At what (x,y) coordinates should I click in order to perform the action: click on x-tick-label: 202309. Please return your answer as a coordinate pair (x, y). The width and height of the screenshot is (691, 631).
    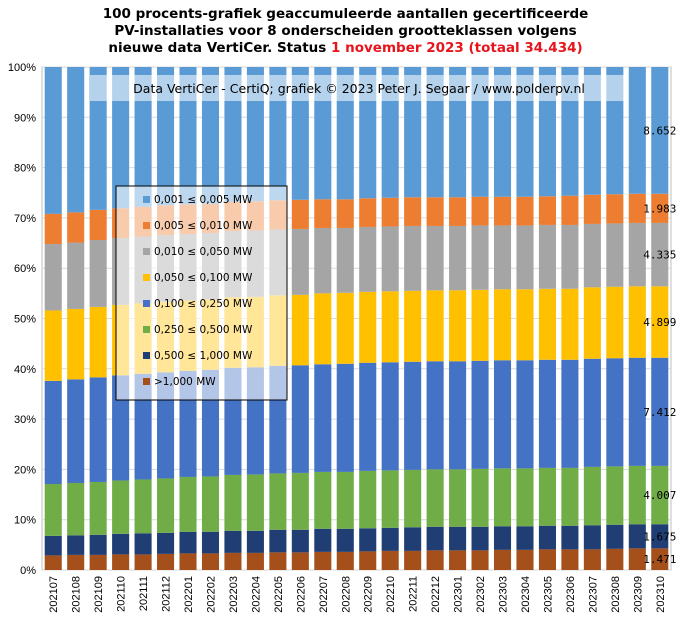
    Looking at the image, I should click on (638, 594).